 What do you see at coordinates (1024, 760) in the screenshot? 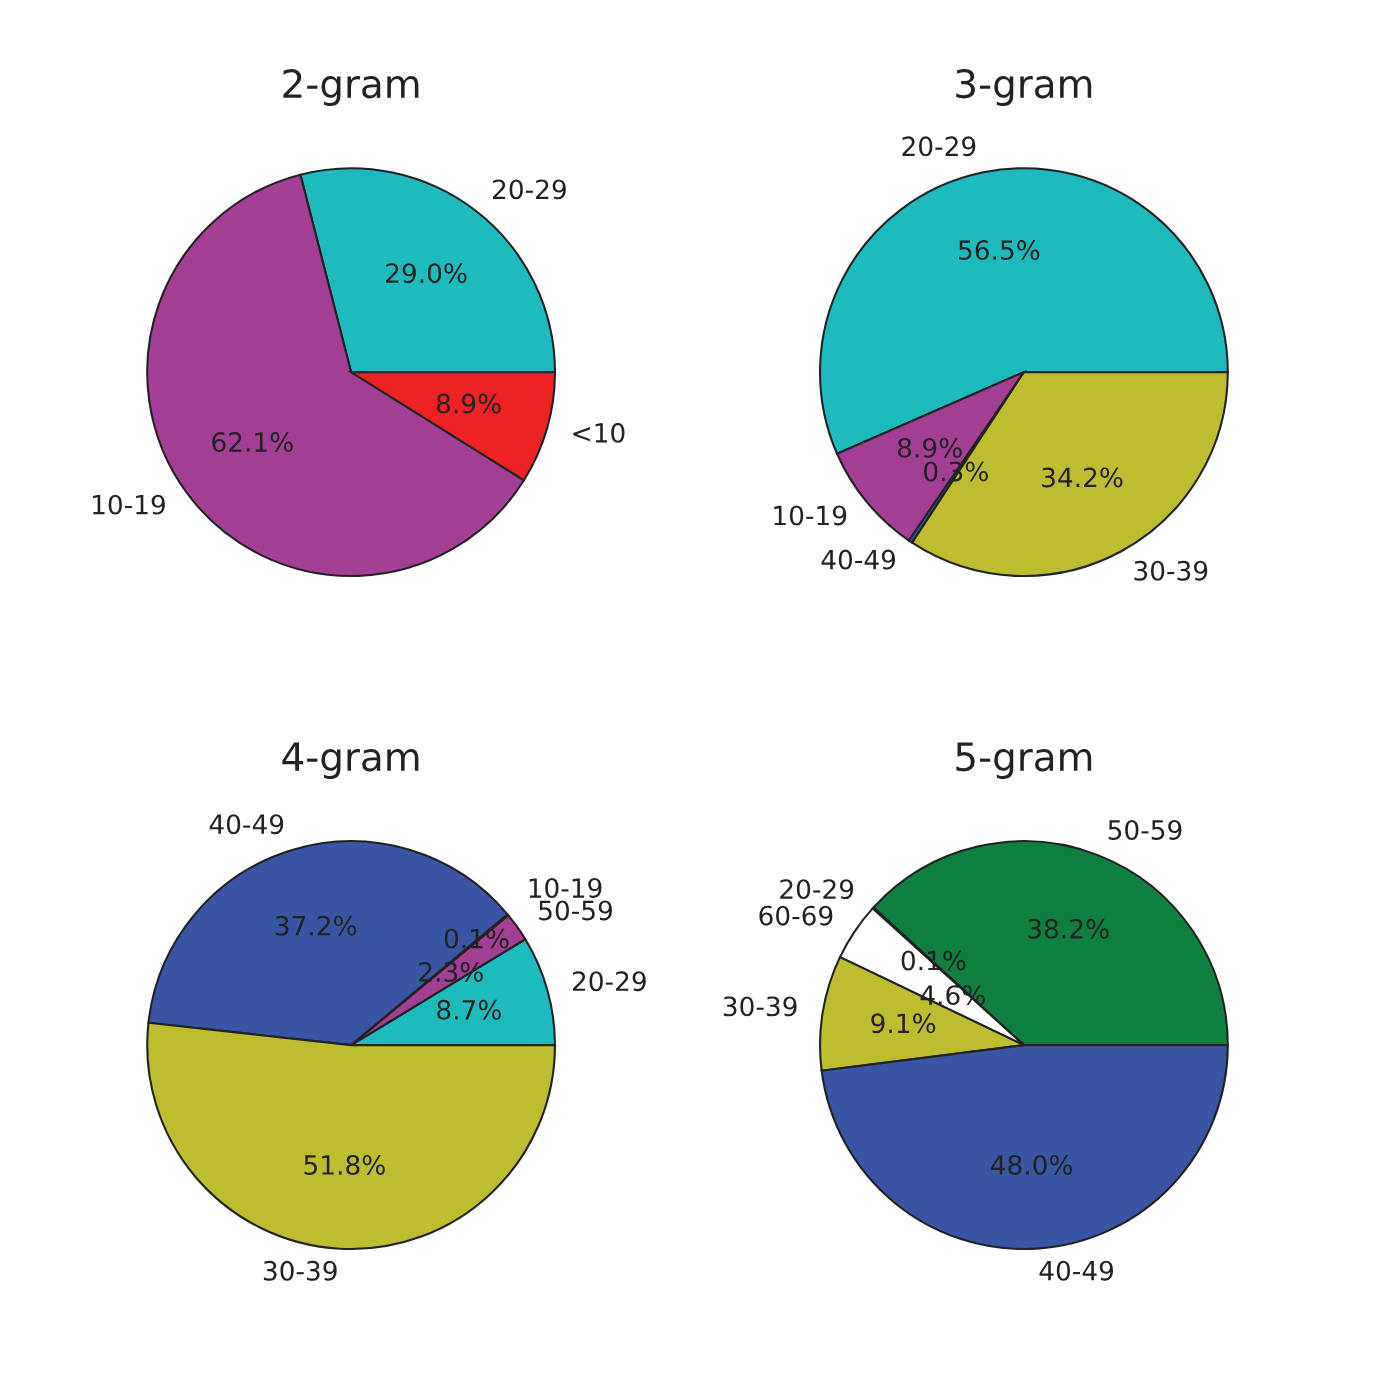
I see `chart-title: 5-gram` at bounding box center [1024, 760].